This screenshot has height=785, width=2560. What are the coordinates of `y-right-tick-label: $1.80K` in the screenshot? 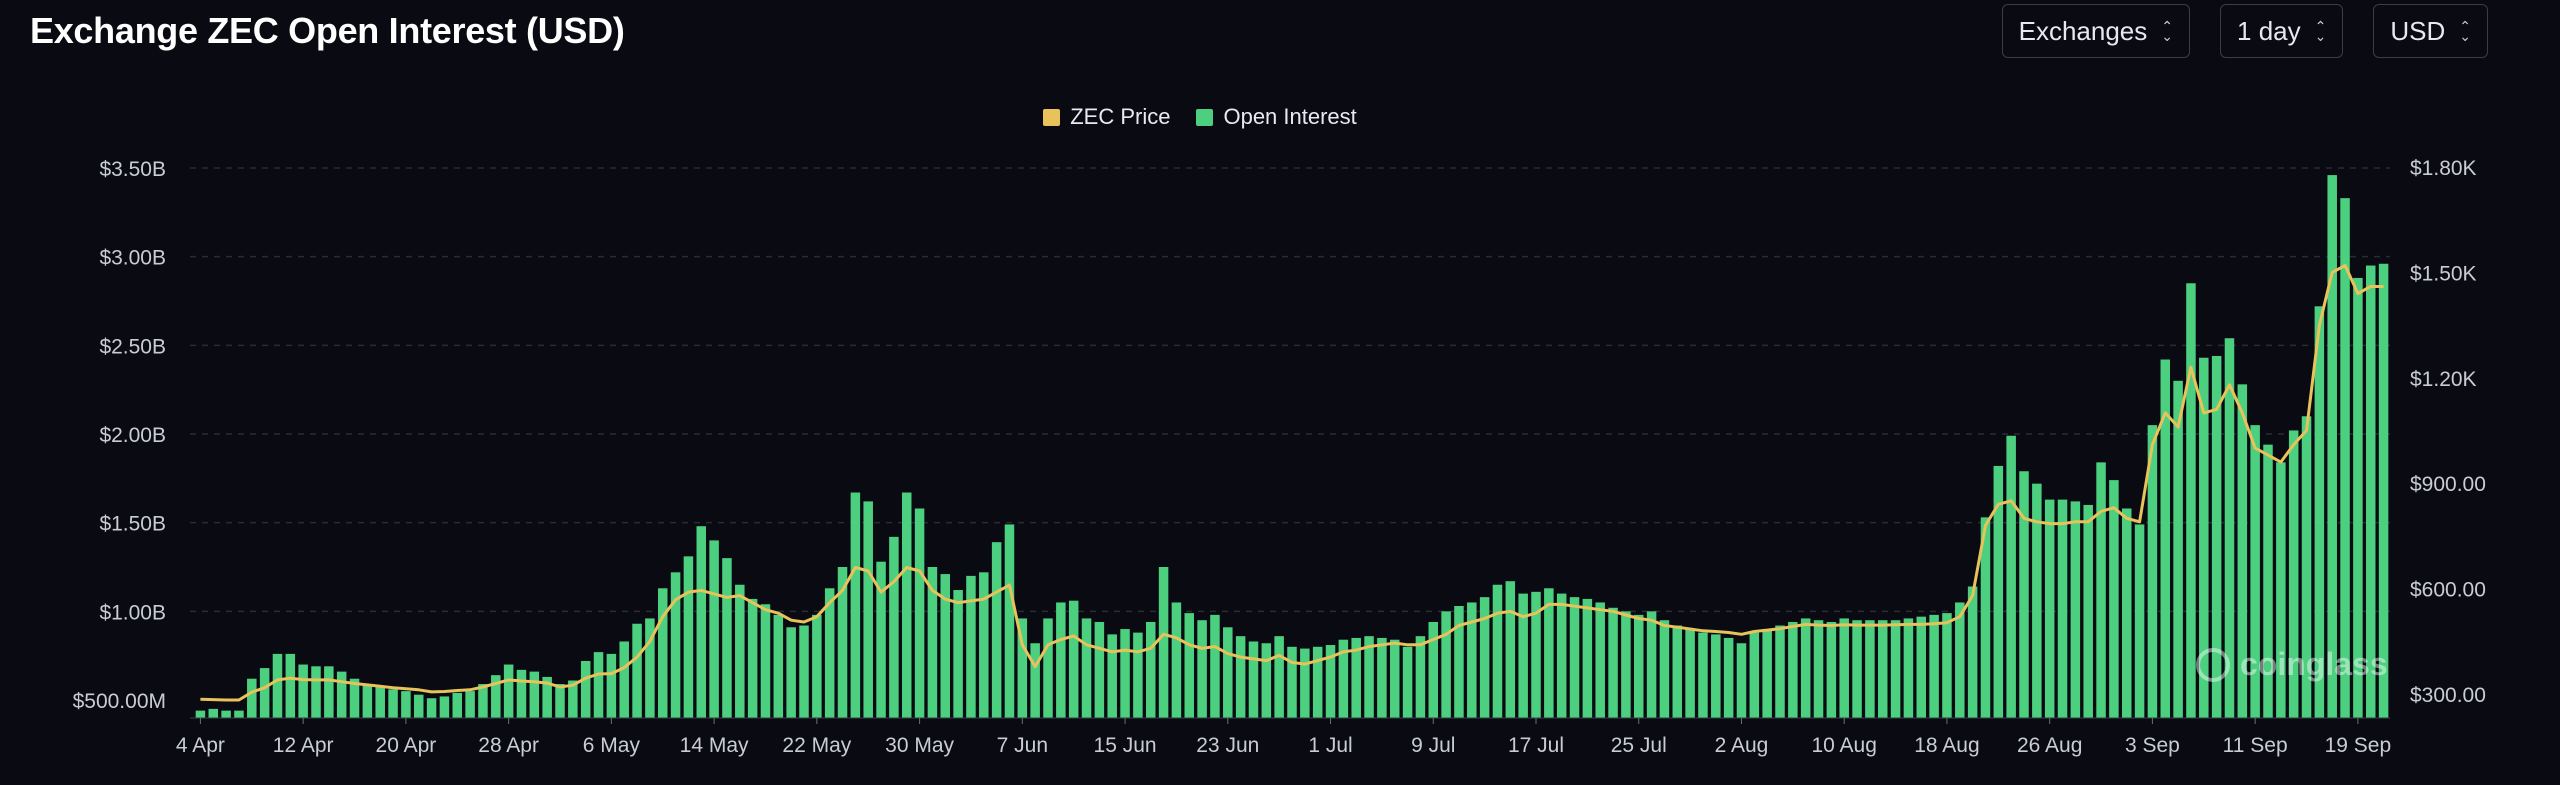 It's located at (2443, 168).